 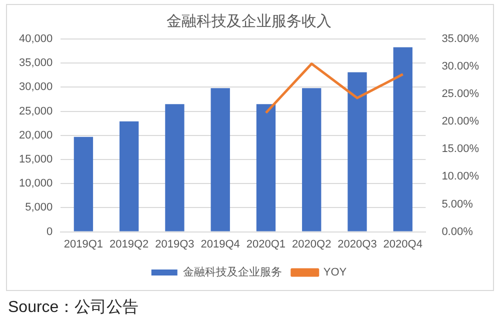 I want to click on source-note: Source：公司公告, so click(x=74, y=308).